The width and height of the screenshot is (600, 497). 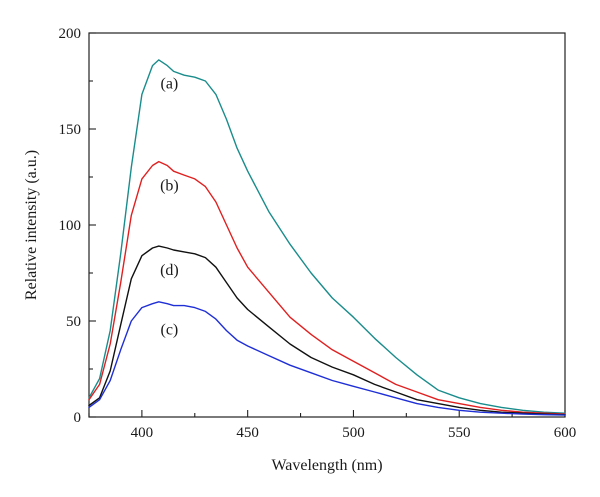 I want to click on x-tick-label: 400, so click(x=142, y=433).